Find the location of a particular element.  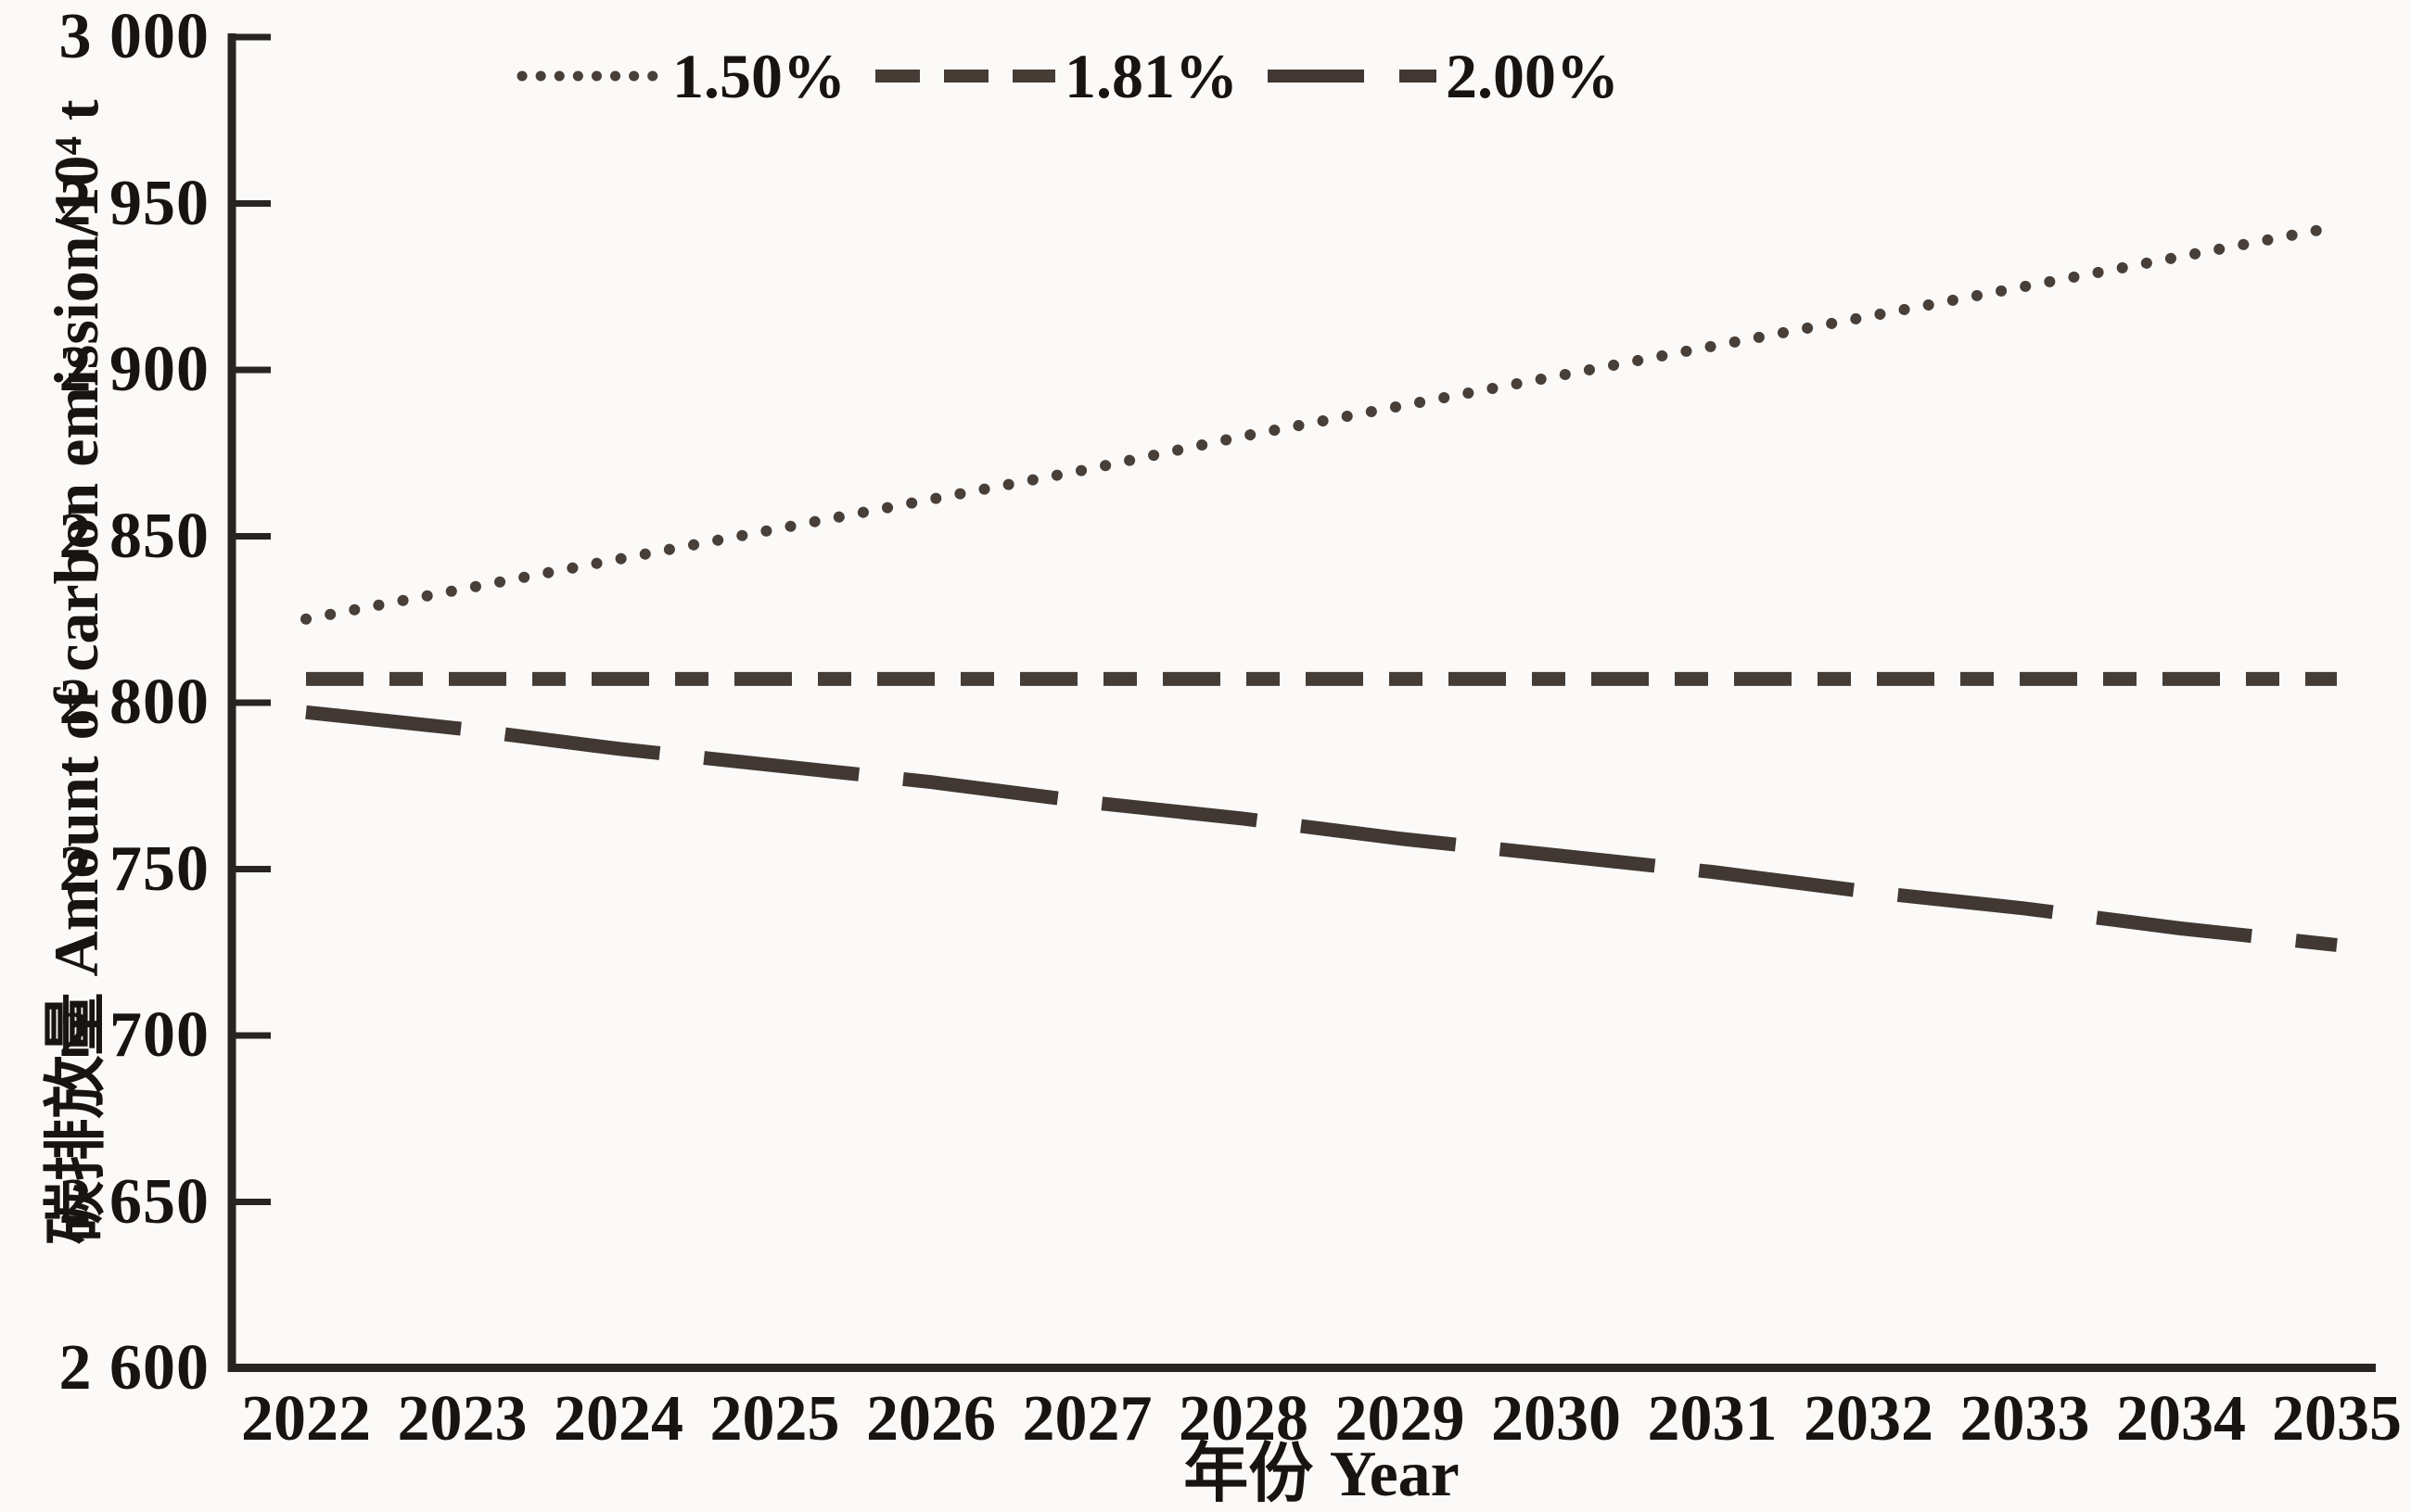

y-tick-label: 2 850 is located at coordinates (134, 536).